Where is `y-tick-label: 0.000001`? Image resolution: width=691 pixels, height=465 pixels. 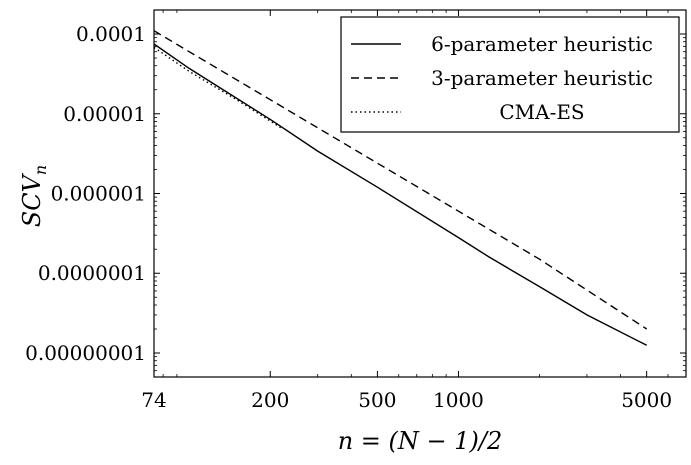 y-tick-label: 0.000001 is located at coordinates (98, 194).